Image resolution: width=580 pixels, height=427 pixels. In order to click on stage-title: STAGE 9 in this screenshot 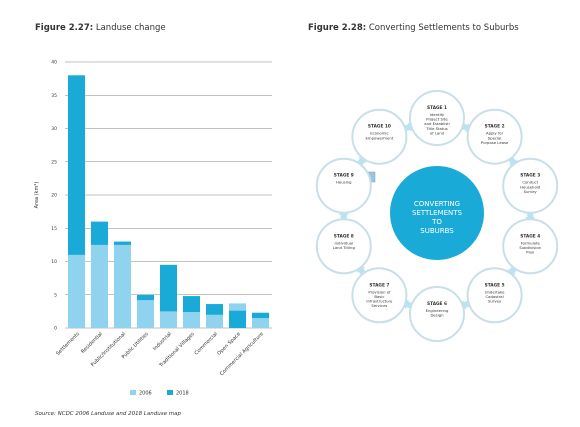, I will do `click(344, 176)`.